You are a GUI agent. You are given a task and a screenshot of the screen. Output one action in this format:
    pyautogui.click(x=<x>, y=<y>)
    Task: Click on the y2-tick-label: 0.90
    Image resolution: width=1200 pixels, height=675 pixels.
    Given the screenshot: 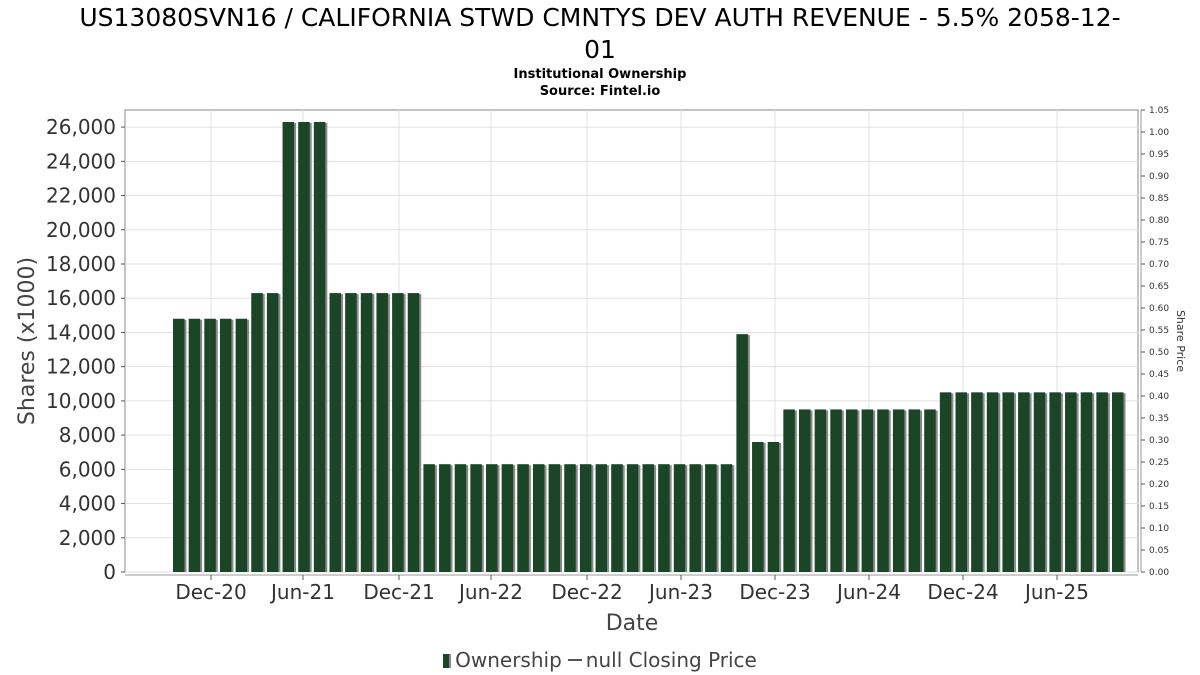 What is the action you would take?
    pyautogui.click(x=1159, y=177)
    